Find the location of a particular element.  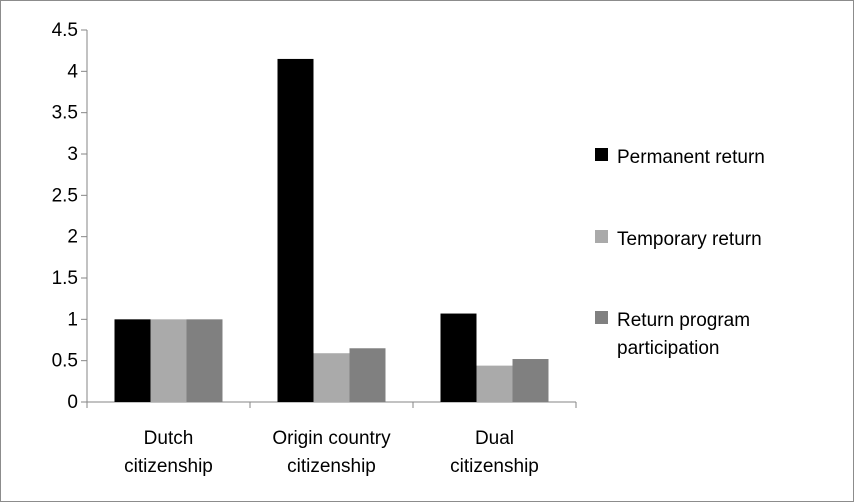

y-tick-label: 4.5 is located at coordinates (65, 30).